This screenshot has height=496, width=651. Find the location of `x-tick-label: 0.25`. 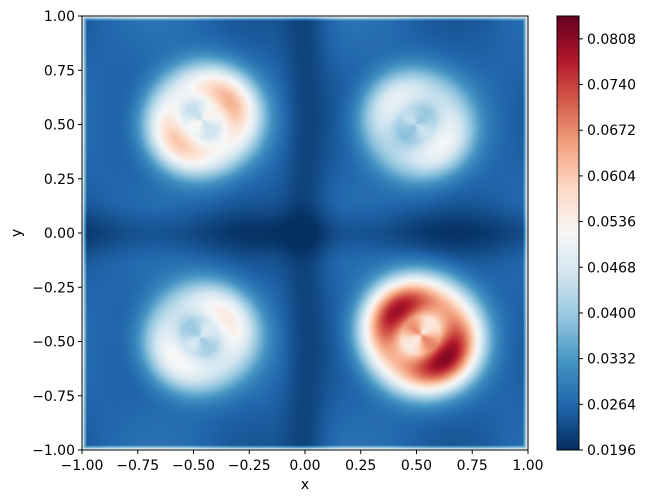

x-tick-label: 0.25 is located at coordinates (360, 466).